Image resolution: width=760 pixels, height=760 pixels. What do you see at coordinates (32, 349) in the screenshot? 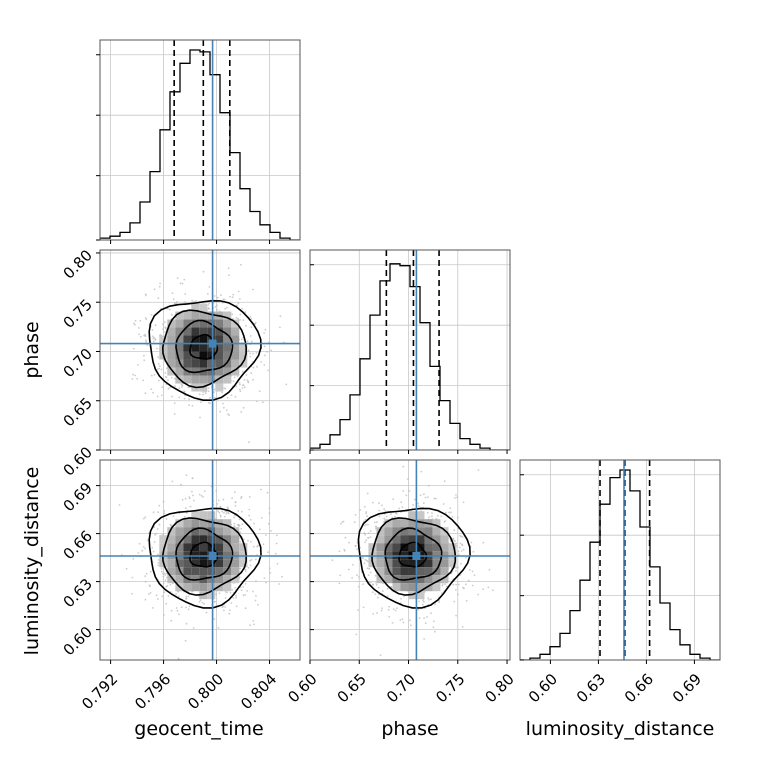
I see `ylabel-phase: phase` at bounding box center [32, 349].